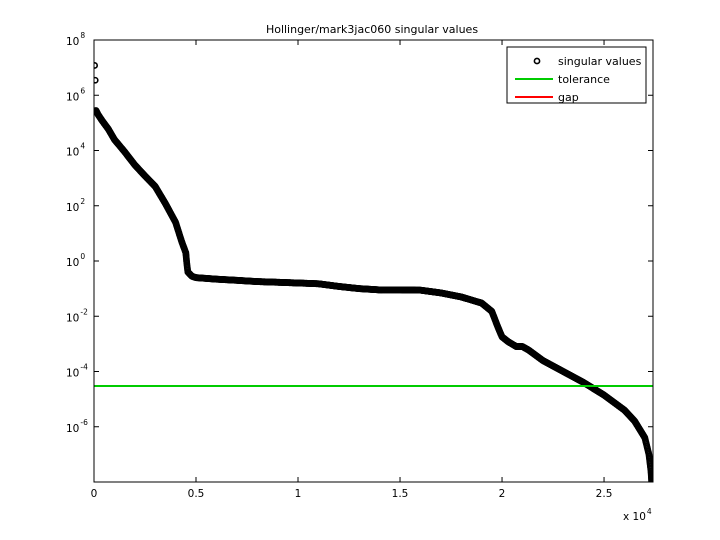  Describe the element at coordinates (77, 315) in the screenshot. I see `y-tick-label: 10⁻²` at that location.